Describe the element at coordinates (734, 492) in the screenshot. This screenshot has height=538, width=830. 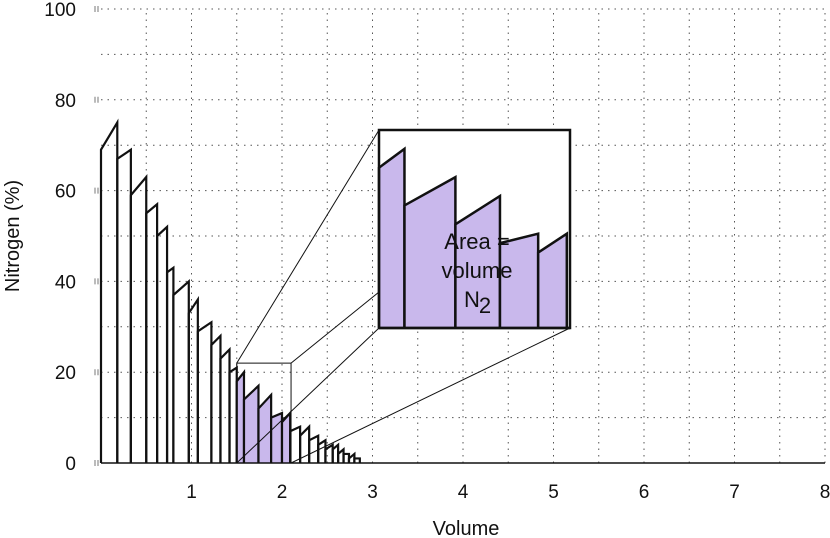
I see `x-tick-label: 7` at that location.